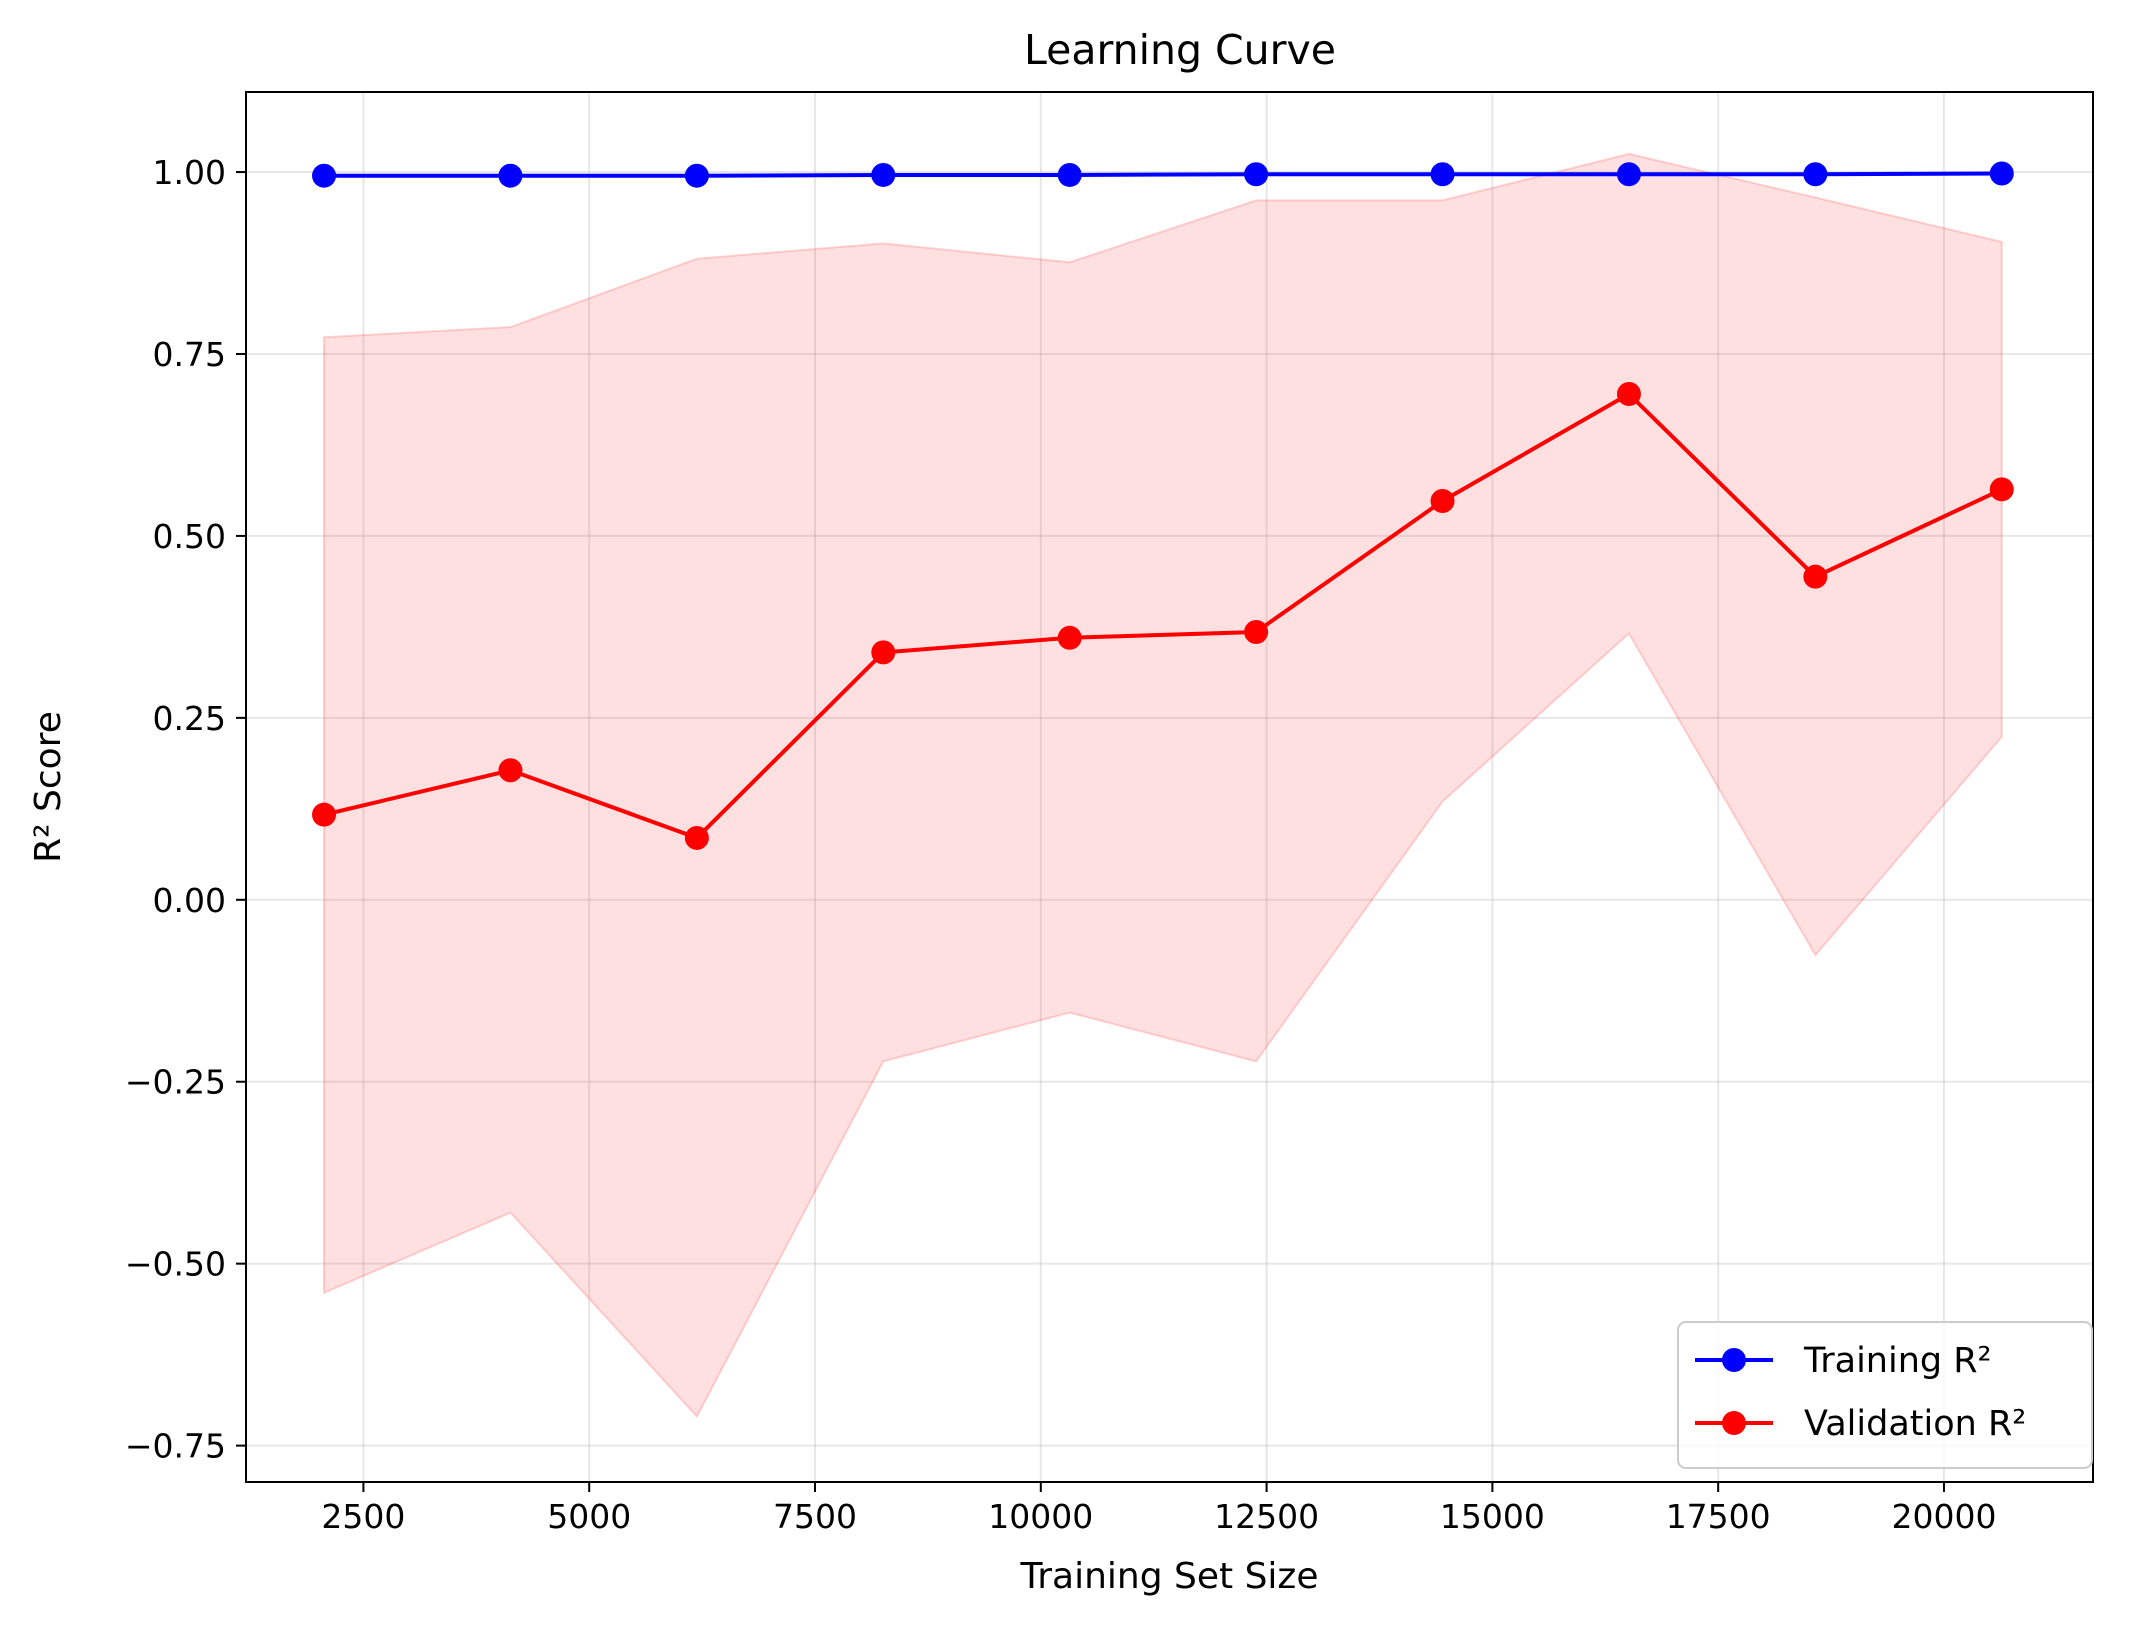 Image resolution: width=2135 pixels, height=1638 pixels. What do you see at coordinates (1897, 1361) in the screenshot?
I see `training-legend-label: Training R²` at bounding box center [1897, 1361].